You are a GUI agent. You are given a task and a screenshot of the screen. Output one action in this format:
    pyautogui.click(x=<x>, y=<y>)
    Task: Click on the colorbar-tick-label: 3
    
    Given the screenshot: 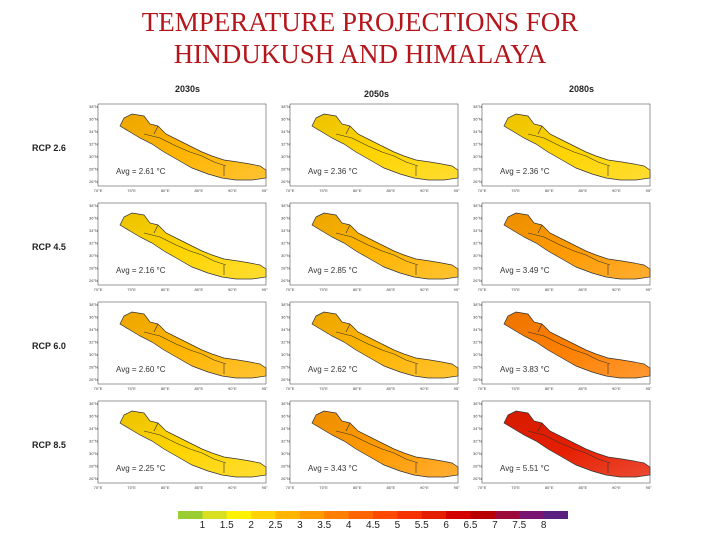 What is the action you would take?
    pyautogui.click(x=300, y=525)
    